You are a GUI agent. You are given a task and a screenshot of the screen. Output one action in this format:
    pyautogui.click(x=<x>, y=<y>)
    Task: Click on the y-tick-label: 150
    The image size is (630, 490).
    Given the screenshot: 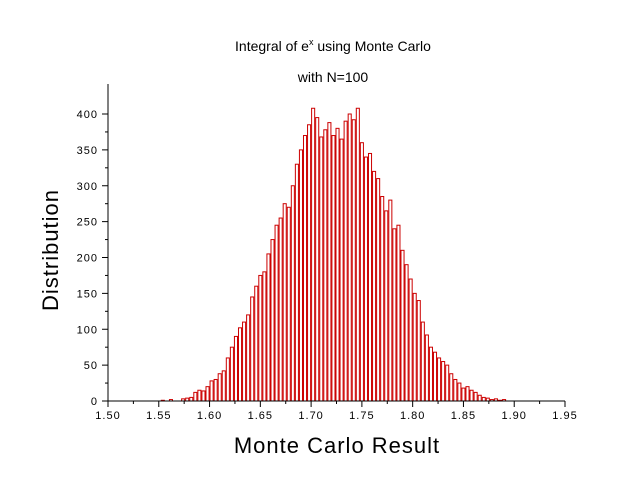 What is the action you would take?
    pyautogui.click(x=87, y=294)
    